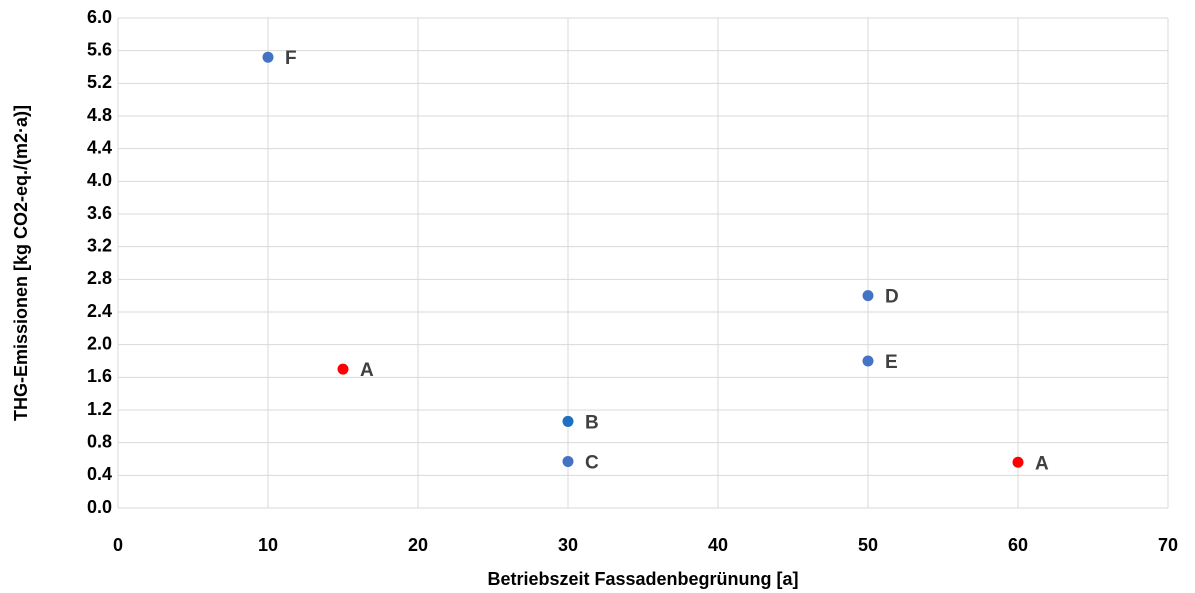  Describe the element at coordinates (99, 441) in the screenshot. I see `y-tick-label: 0.8` at that location.